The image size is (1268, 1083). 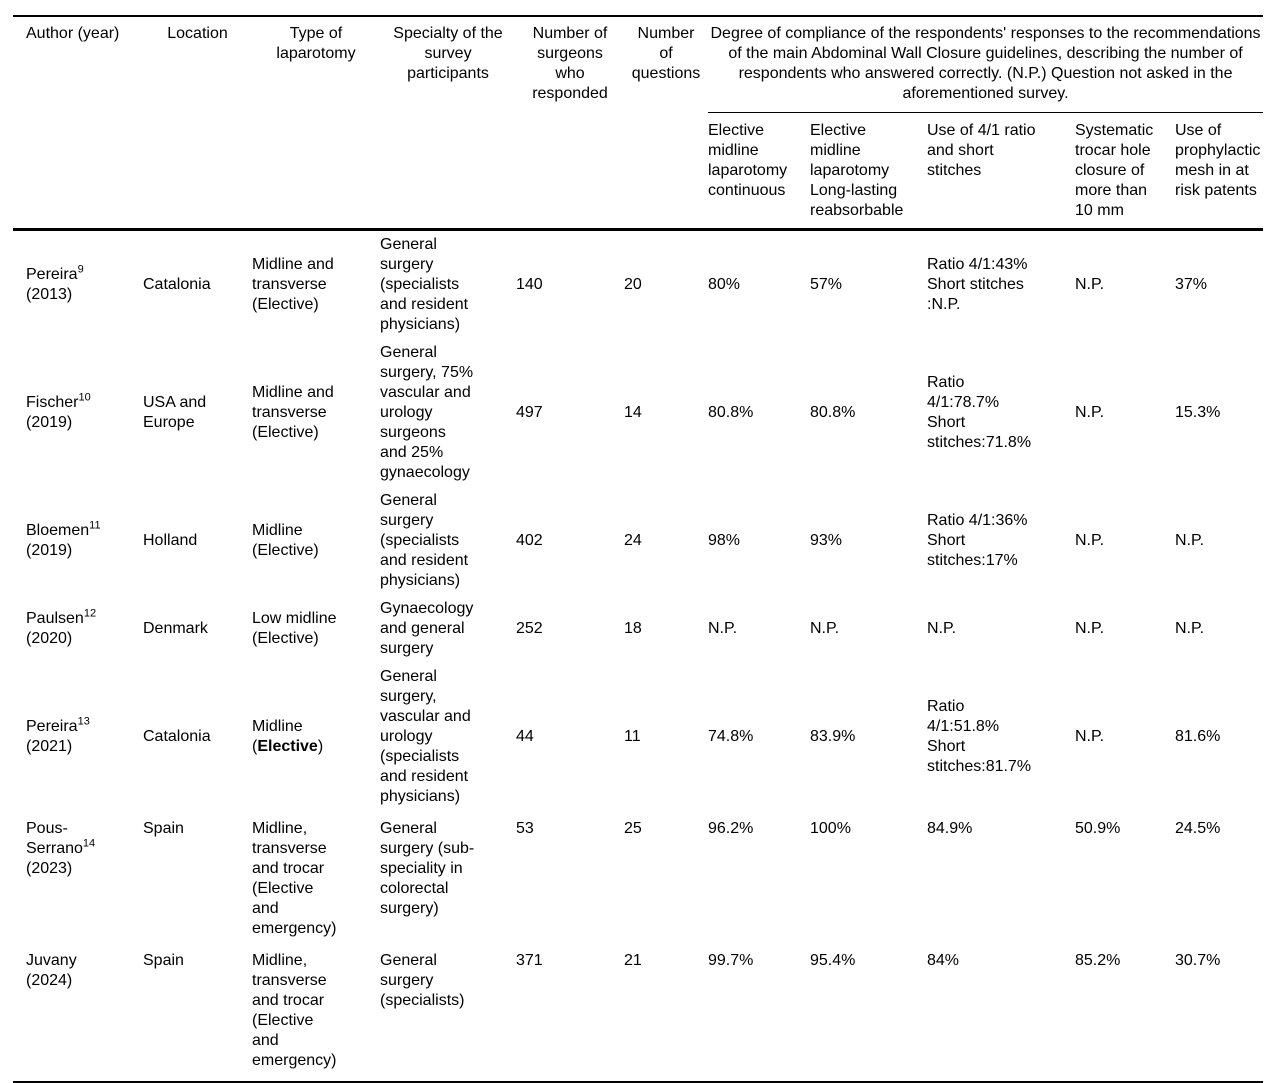 I want to click on cell-elective-longlasting: 57%, so click(x=826, y=284).